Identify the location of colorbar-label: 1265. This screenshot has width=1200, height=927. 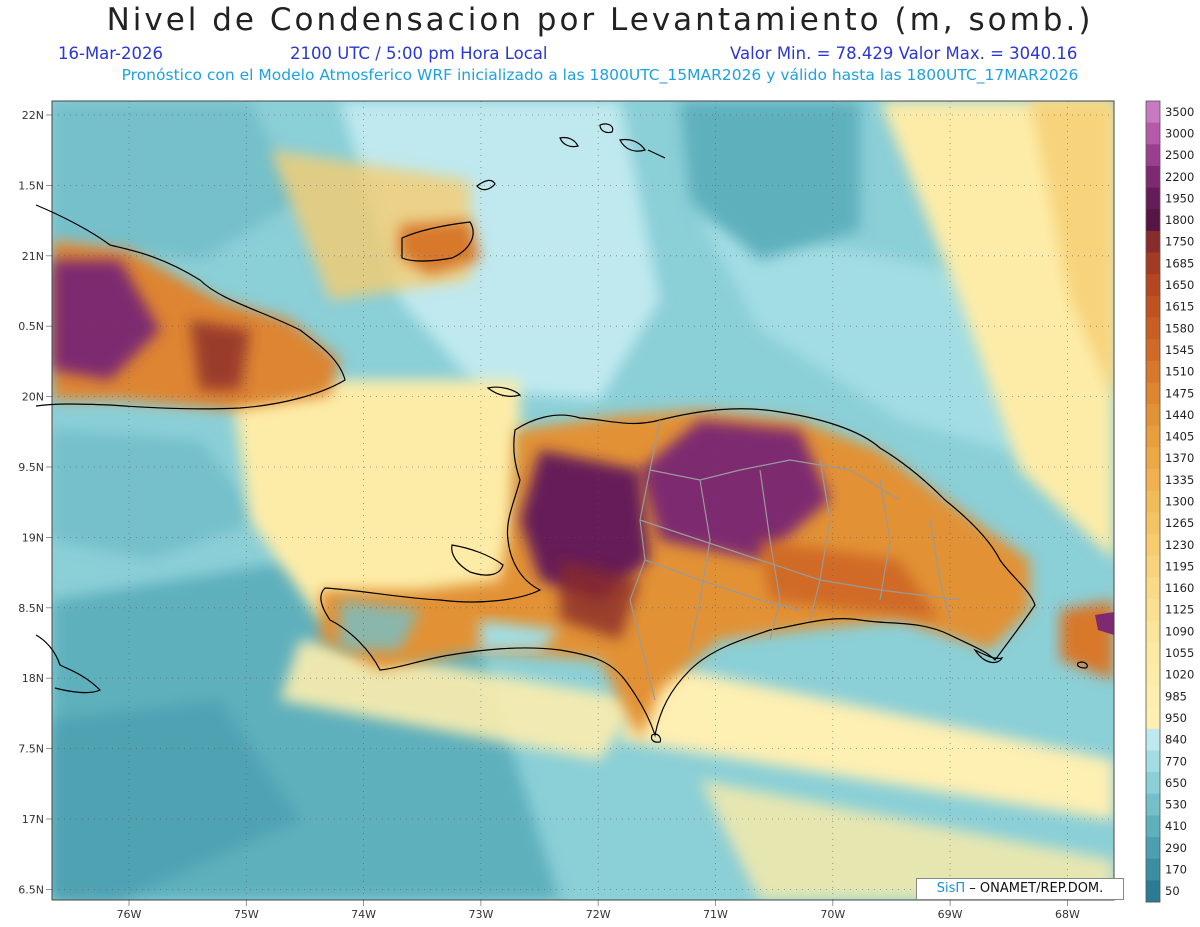
(1179, 523).